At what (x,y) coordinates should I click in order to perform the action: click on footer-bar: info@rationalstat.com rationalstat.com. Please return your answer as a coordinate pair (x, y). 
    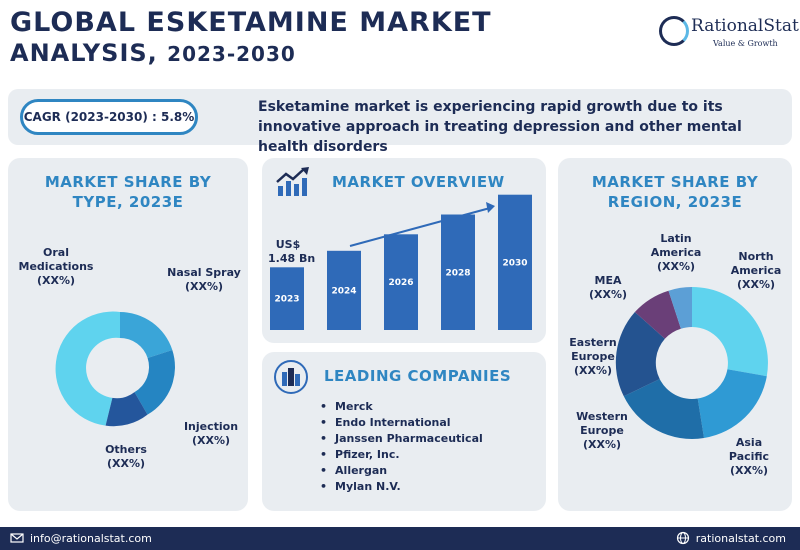
    Looking at the image, I should click on (400, 538).